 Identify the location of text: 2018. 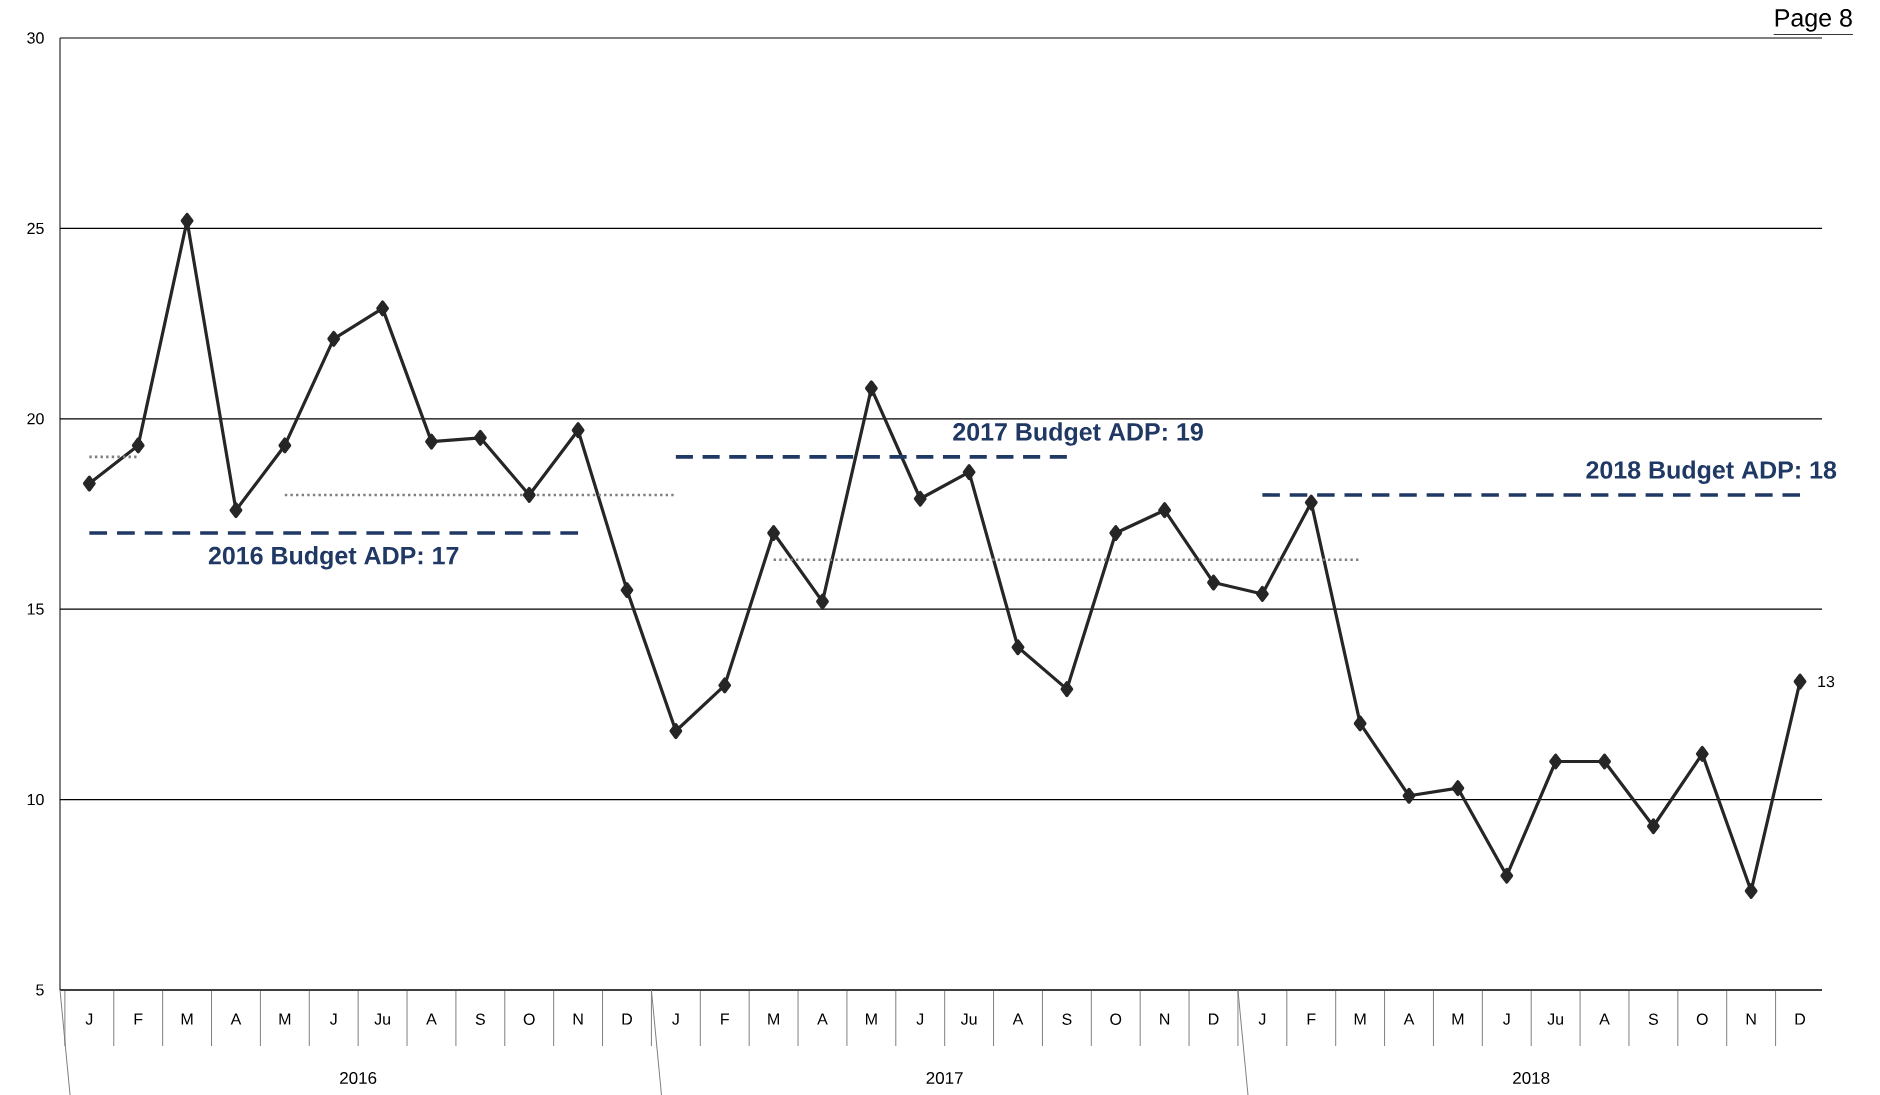
(1531, 1077).